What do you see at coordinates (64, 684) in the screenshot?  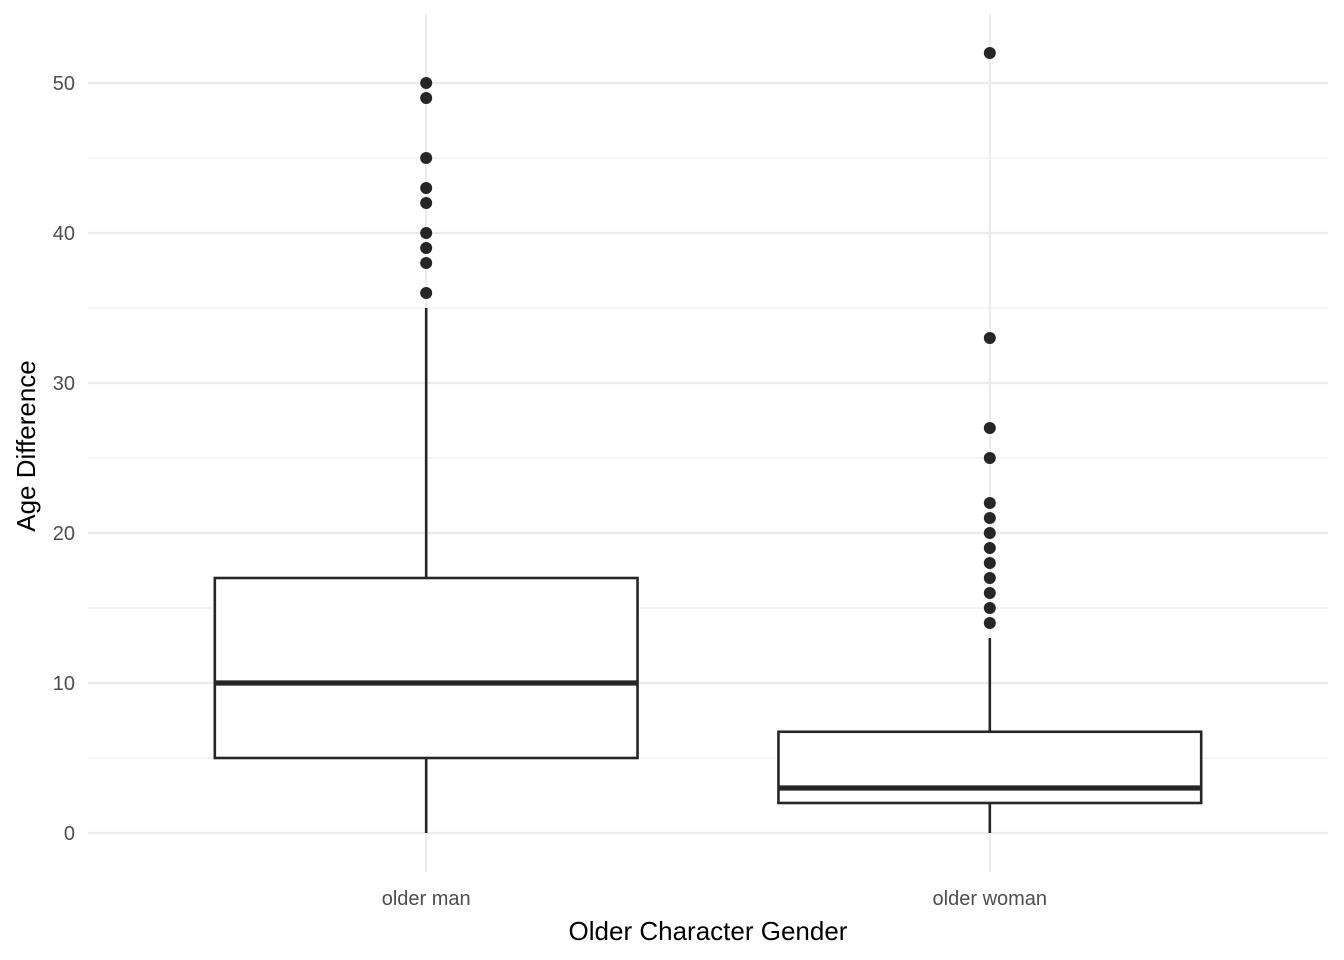 I see `y-tick-label: 10` at bounding box center [64, 684].